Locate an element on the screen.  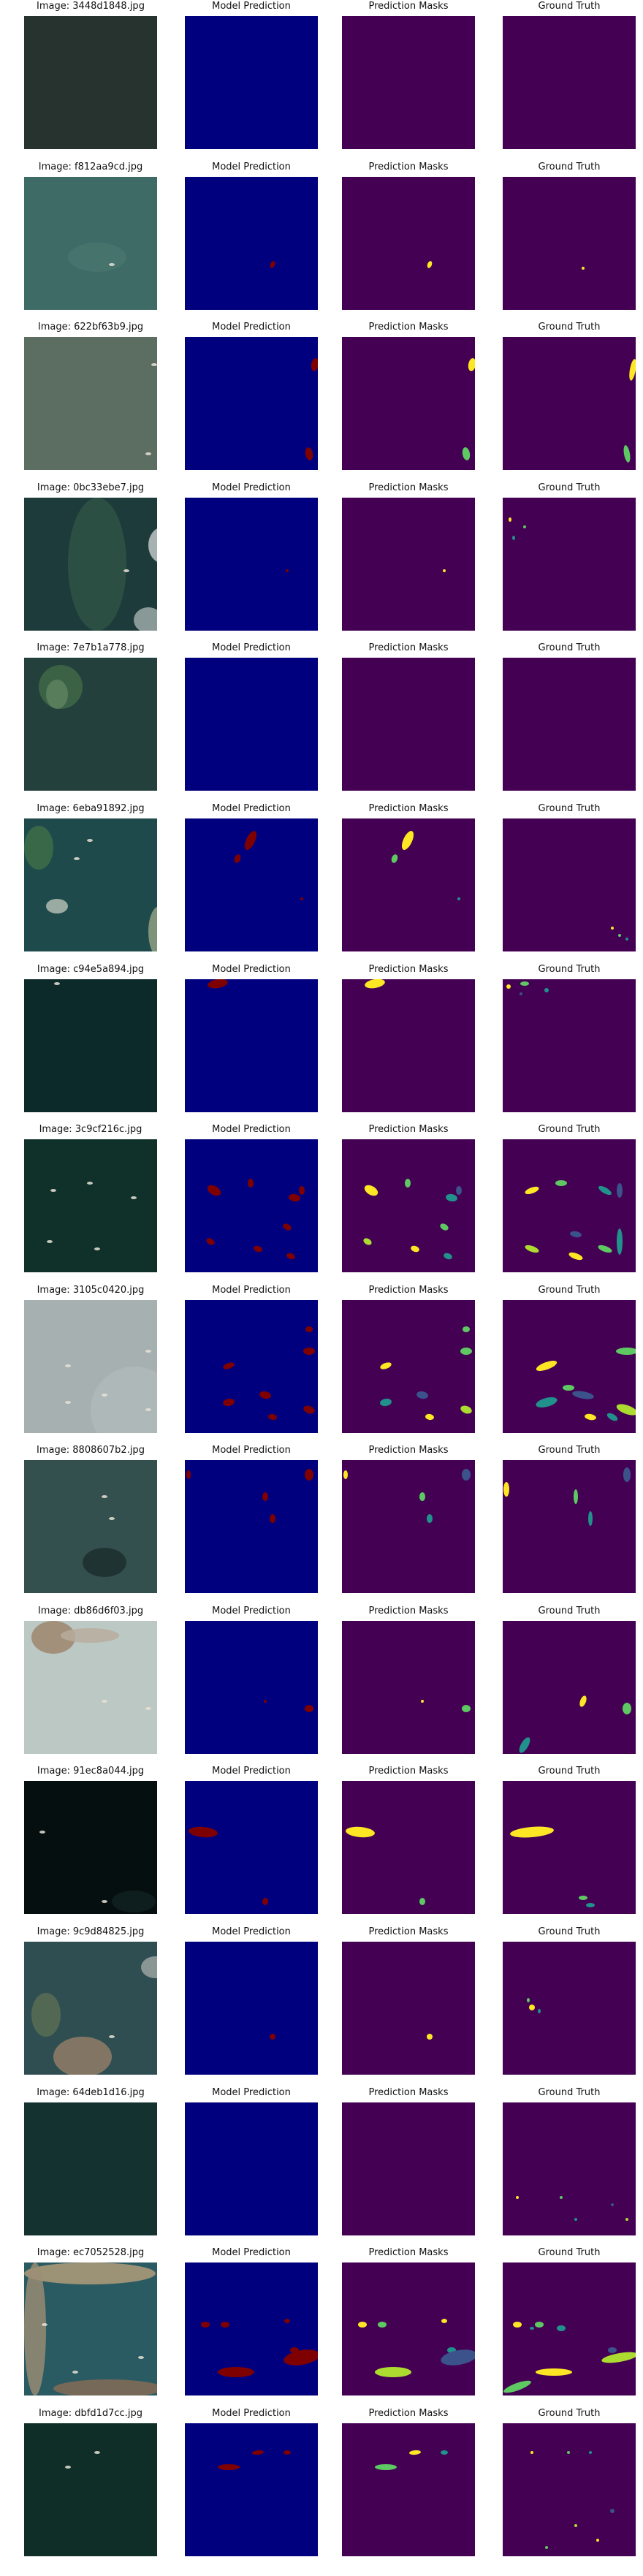
source-image-cell: Image: 6eba91892.jpg is located at coordinates (90, 877).